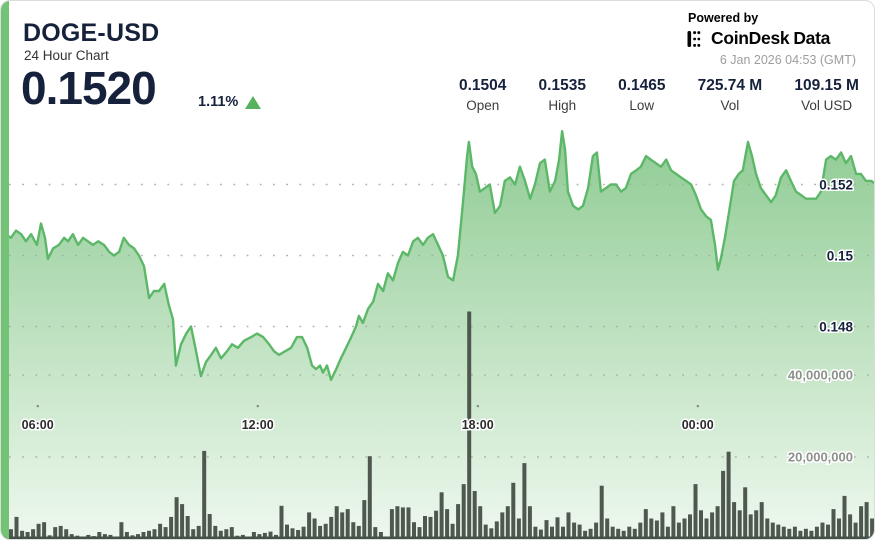  What do you see at coordinates (562, 105) in the screenshot?
I see `stat-high-label: High` at bounding box center [562, 105].